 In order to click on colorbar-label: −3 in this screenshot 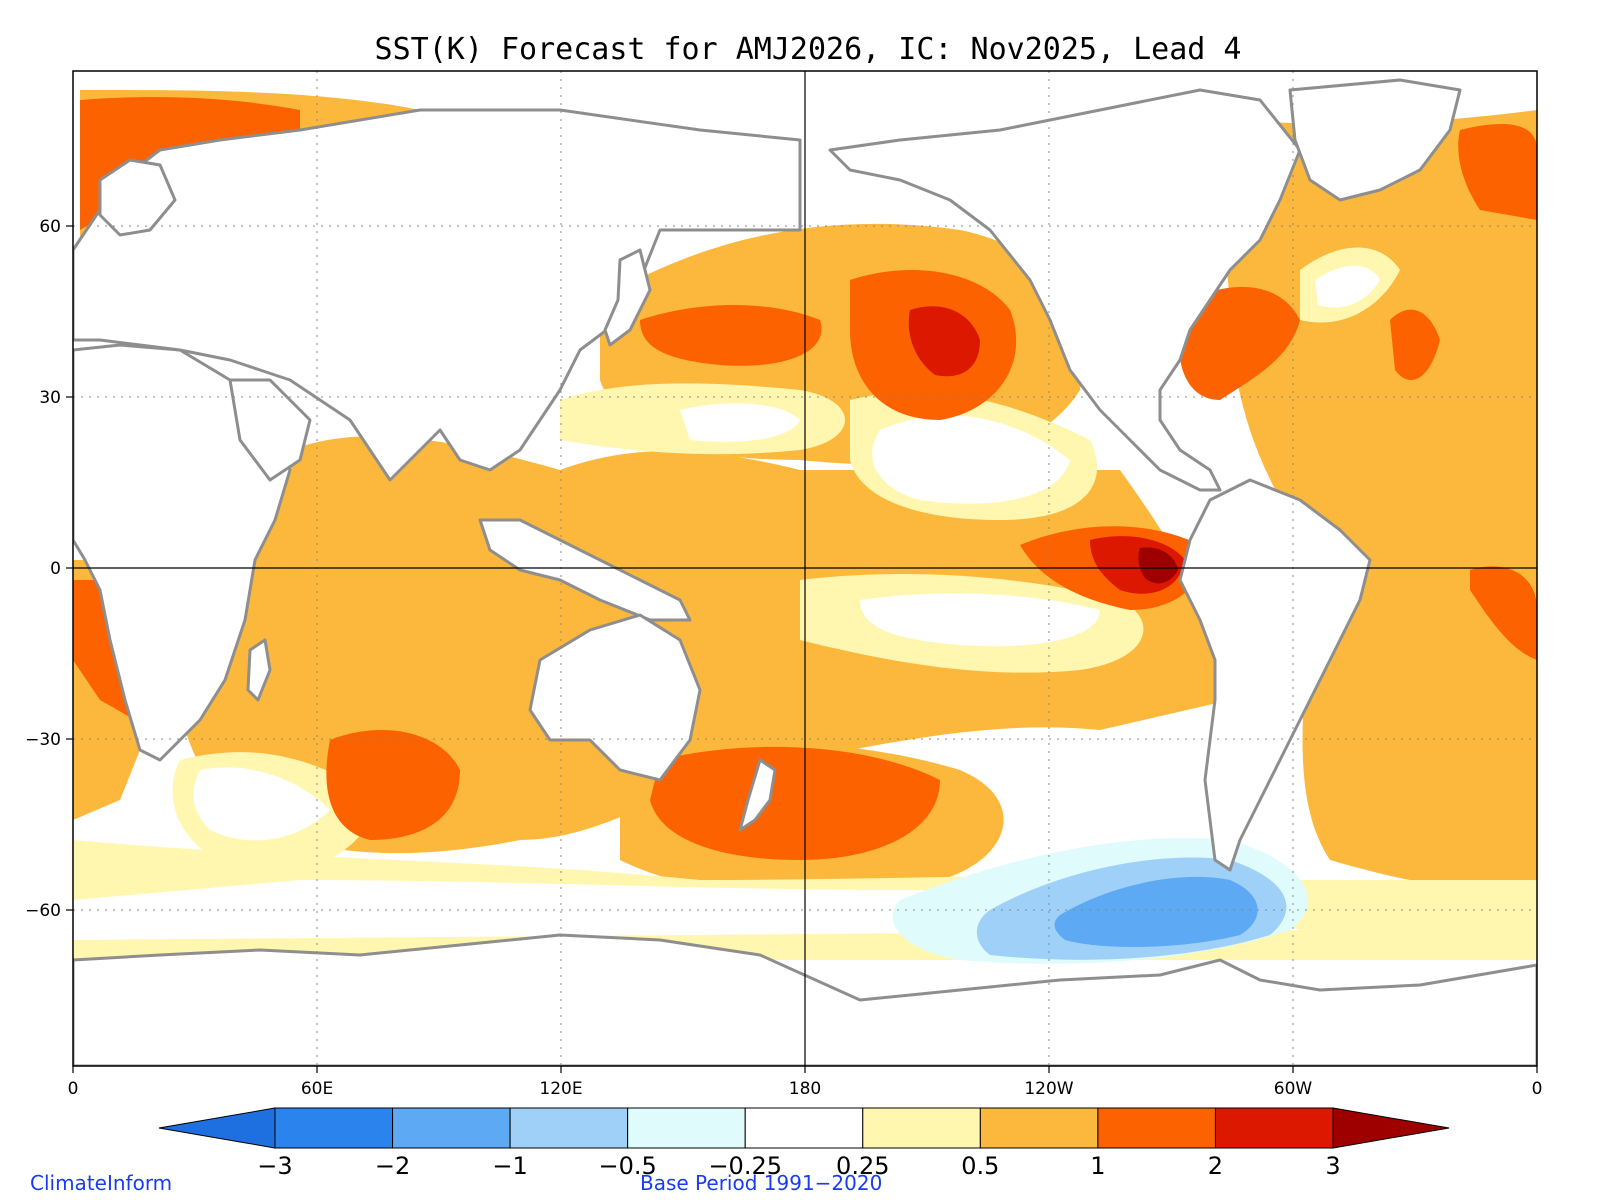, I will do `click(274, 1166)`.